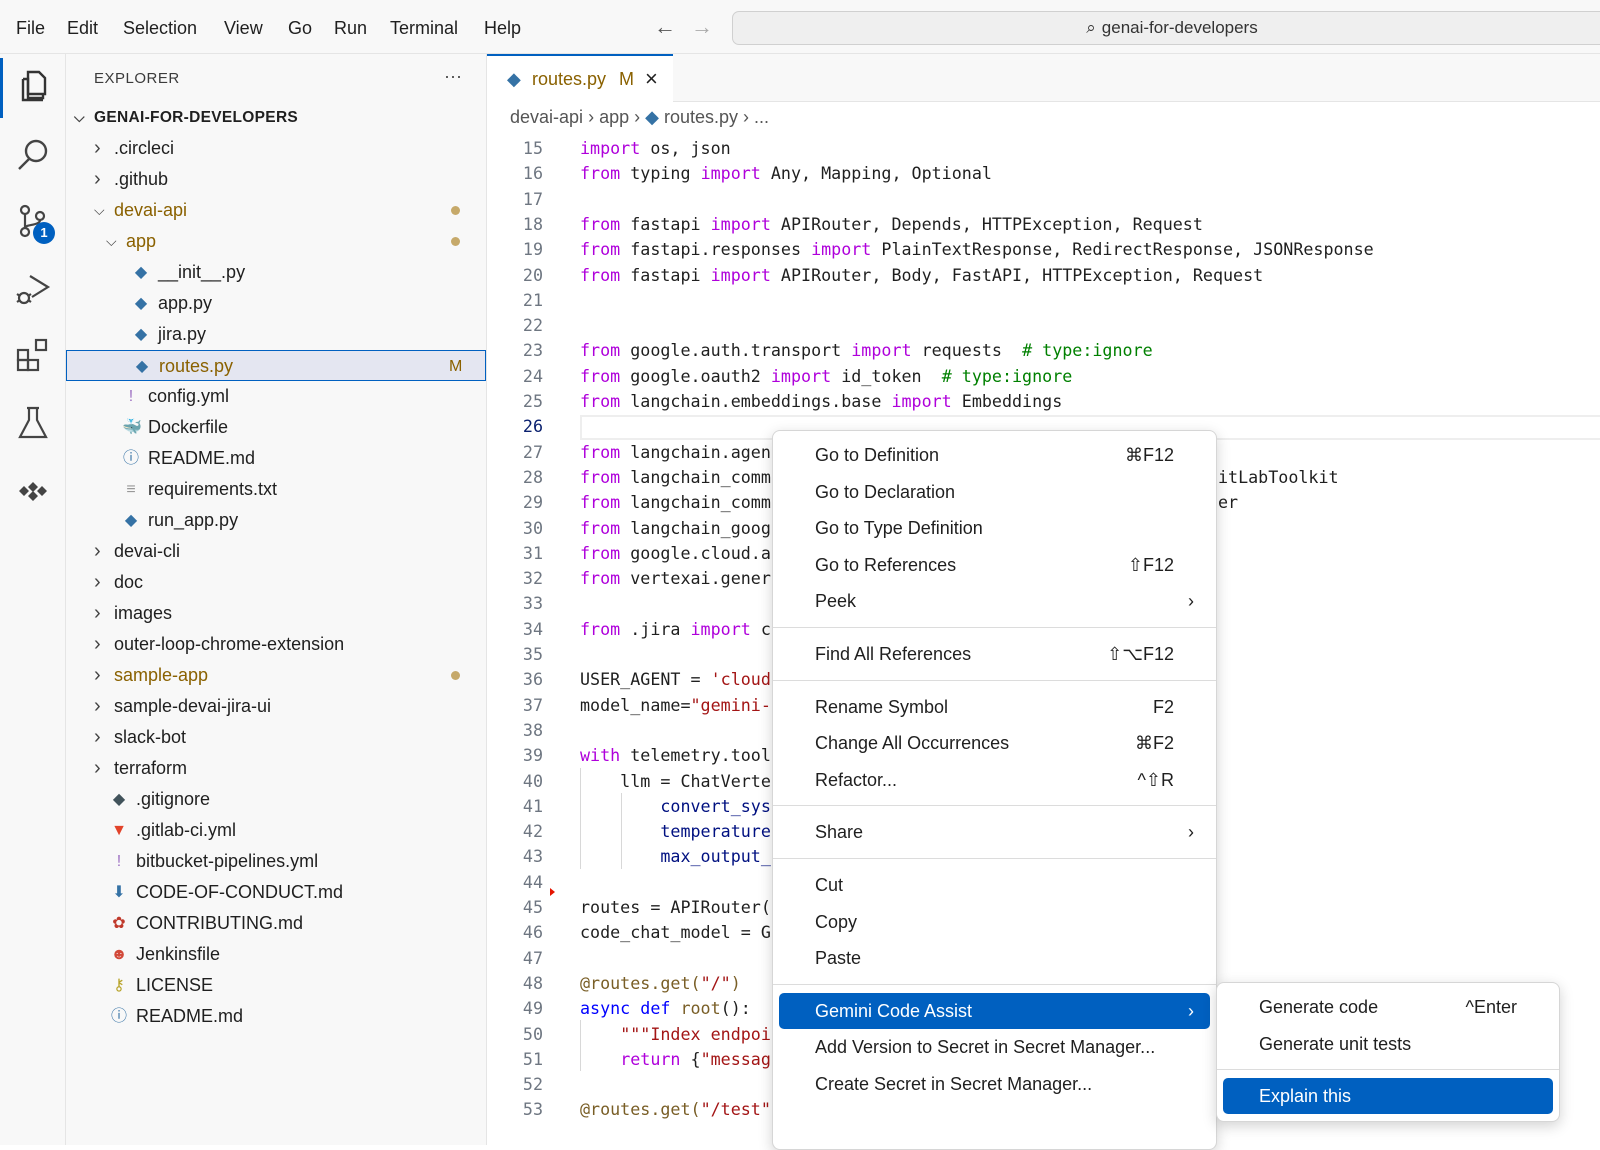  Describe the element at coordinates (276, 489) in the screenshot. I see `tree-item-requirements-txt: ≡ requirements.txt` at that location.